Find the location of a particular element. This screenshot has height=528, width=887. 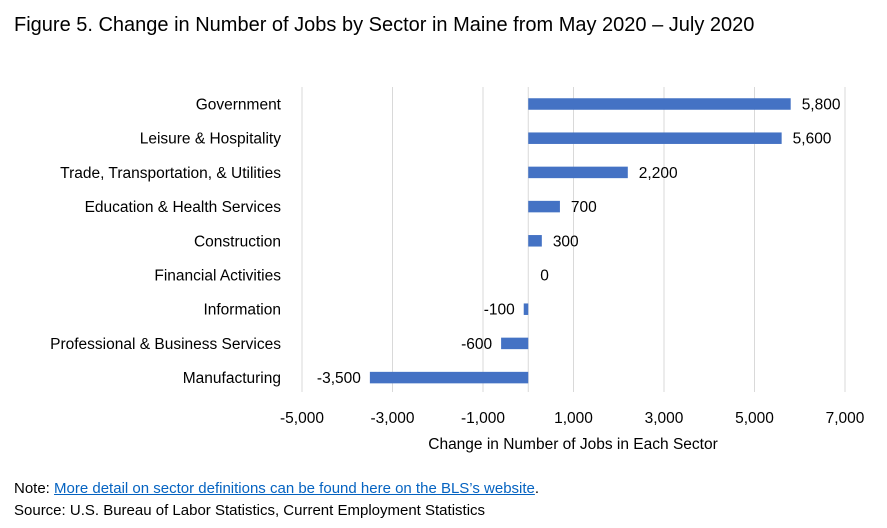

category-label: Information is located at coordinates (242, 310).